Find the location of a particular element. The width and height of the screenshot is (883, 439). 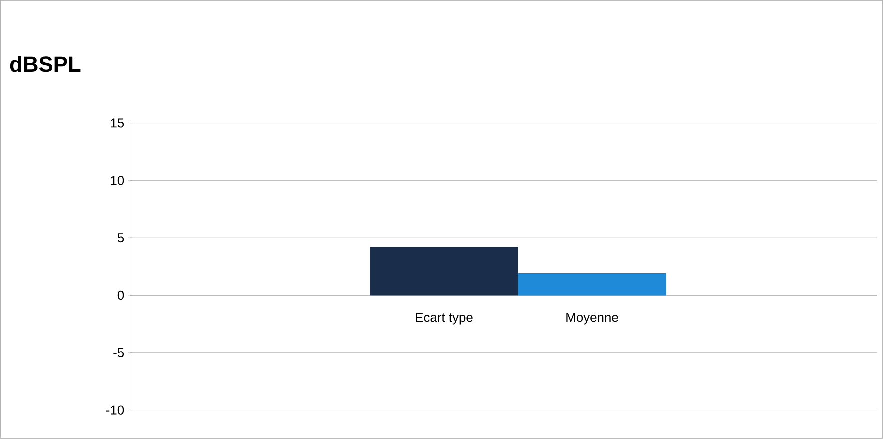

chart-title: dBSPL is located at coordinates (45, 64).